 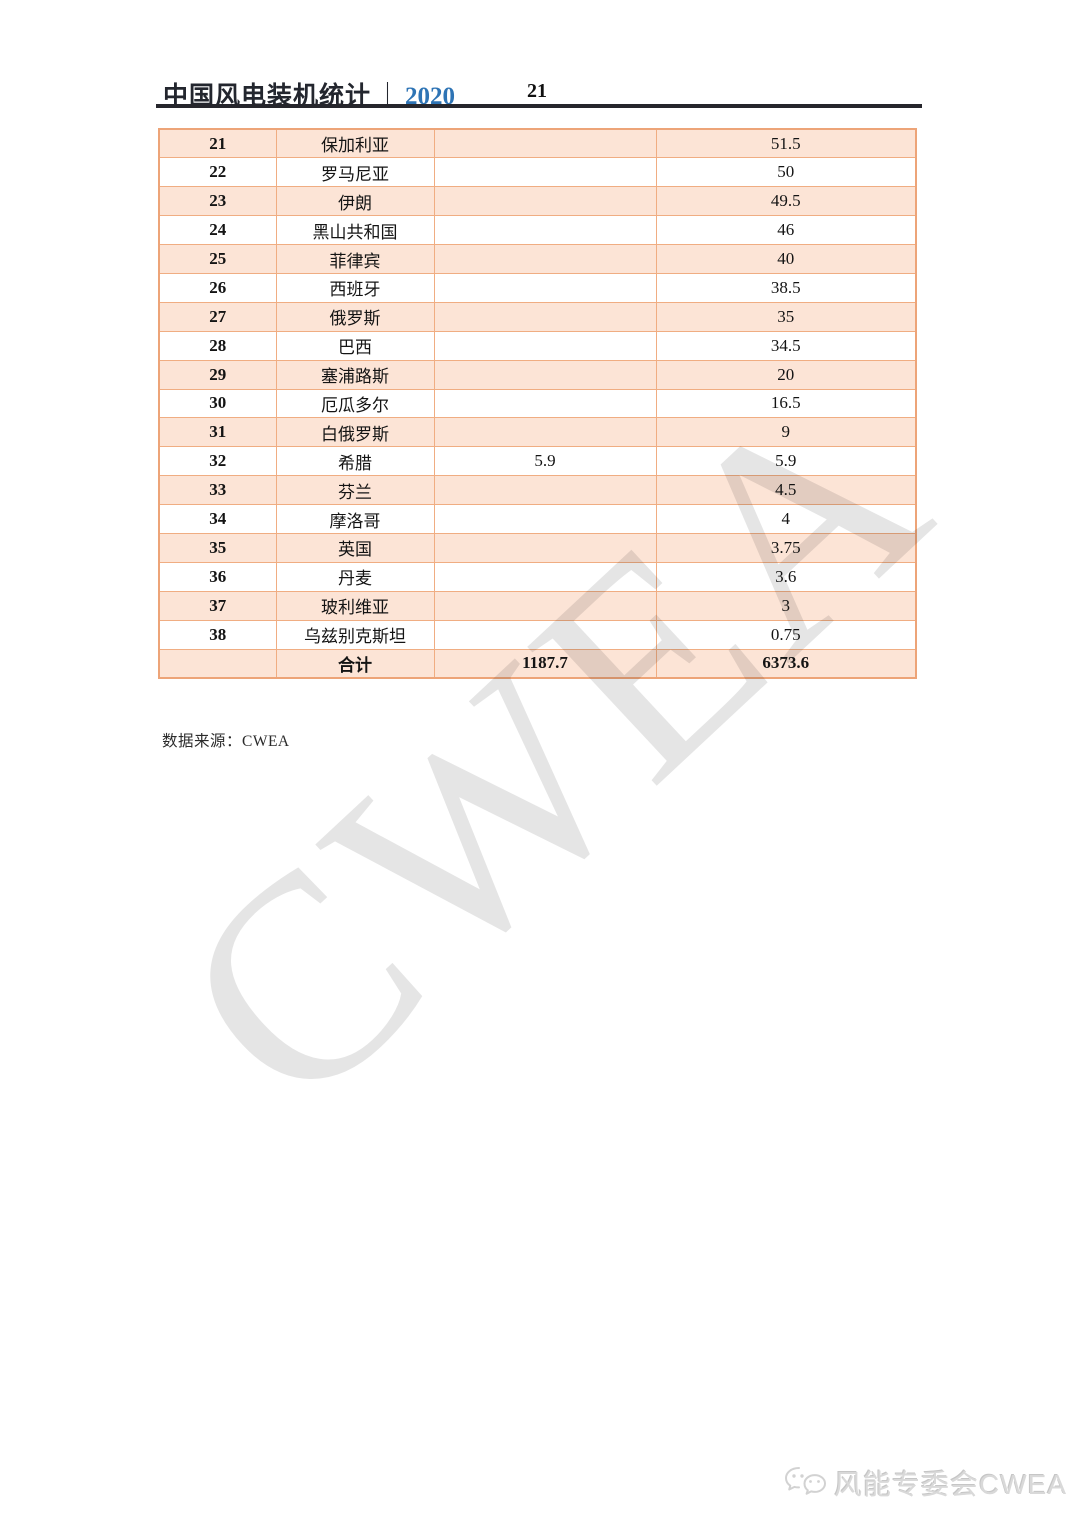 What do you see at coordinates (786, 605) in the screenshot?
I see `cumulative-cell: 3` at bounding box center [786, 605].